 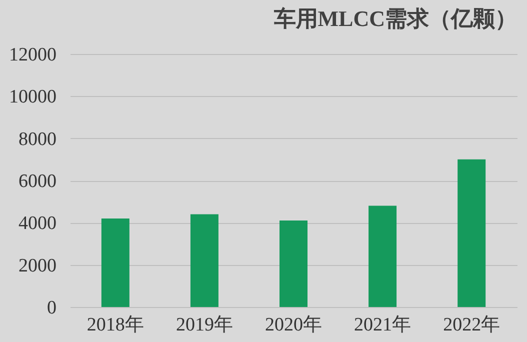 I want to click on x-tick-label: 2021年, so click(x=383, y=325).